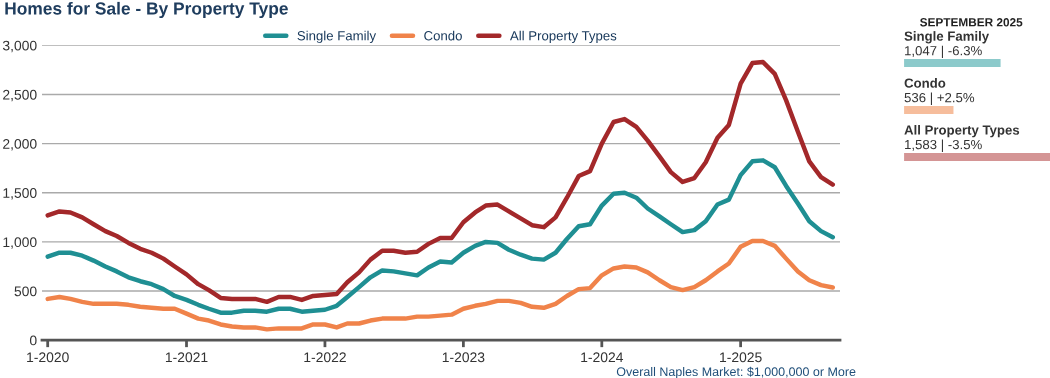 Image resolution: width=1050 pixels, height=378 pixels. I want to click on y-tick-label: Condo, so click(925, 83).